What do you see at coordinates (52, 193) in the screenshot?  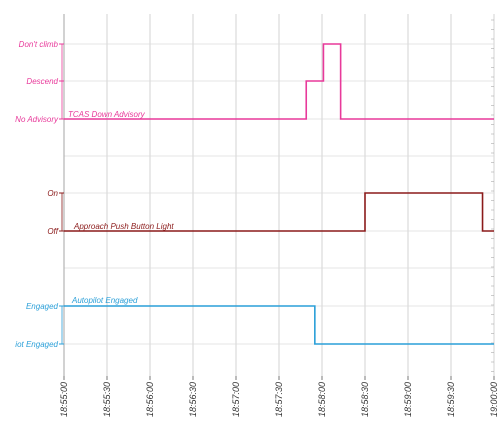 I see `level-label: On` at bounding box center [52, 193].